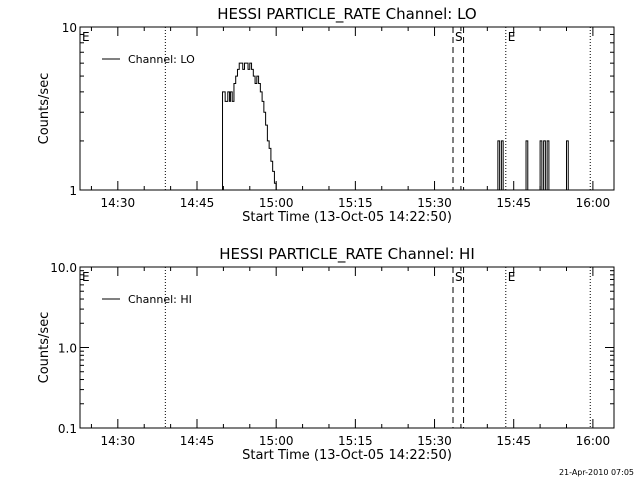  Describe the element at coordinates (67, 349) in the screenshot. I see `y-tick-label: 1.0` at that location.